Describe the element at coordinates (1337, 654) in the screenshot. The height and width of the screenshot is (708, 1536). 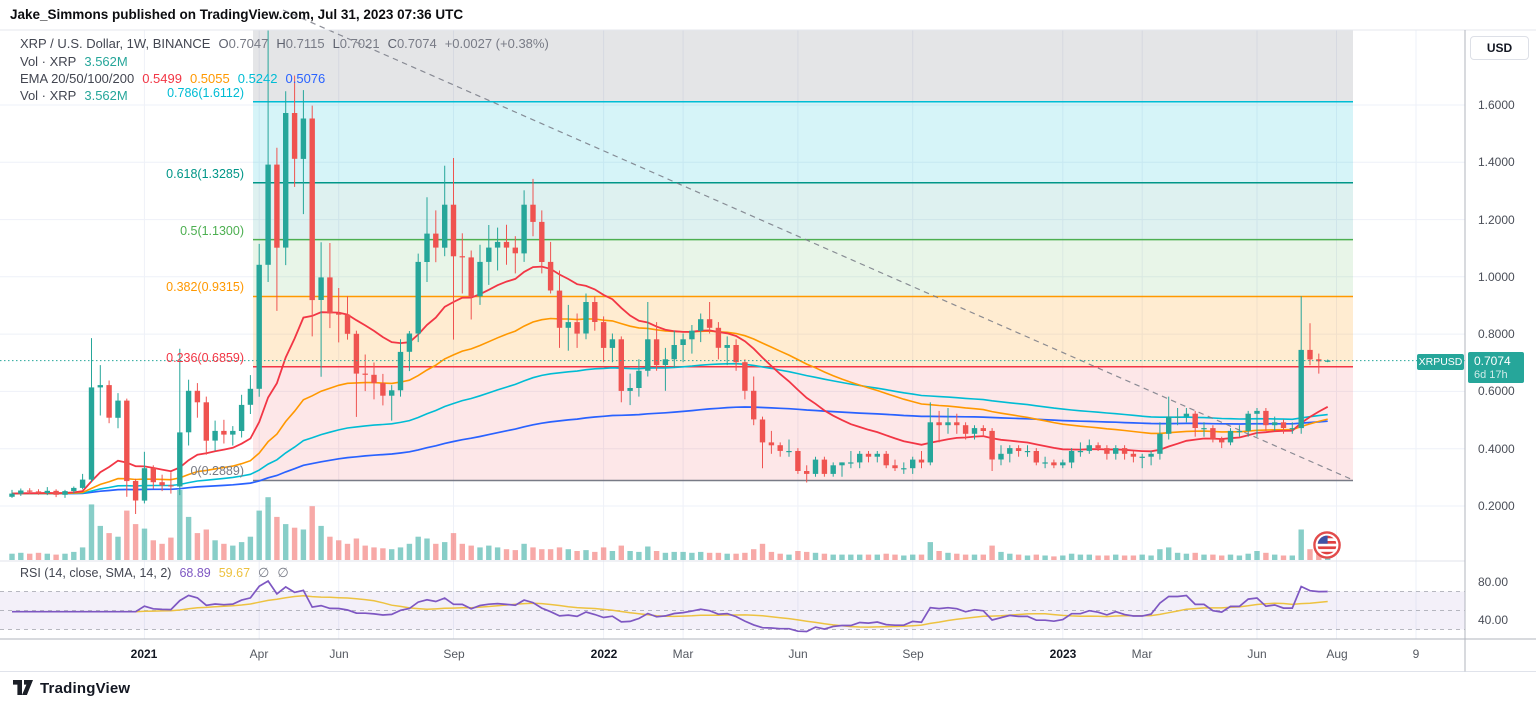
I see `time-axis-label: Aug` at that location.